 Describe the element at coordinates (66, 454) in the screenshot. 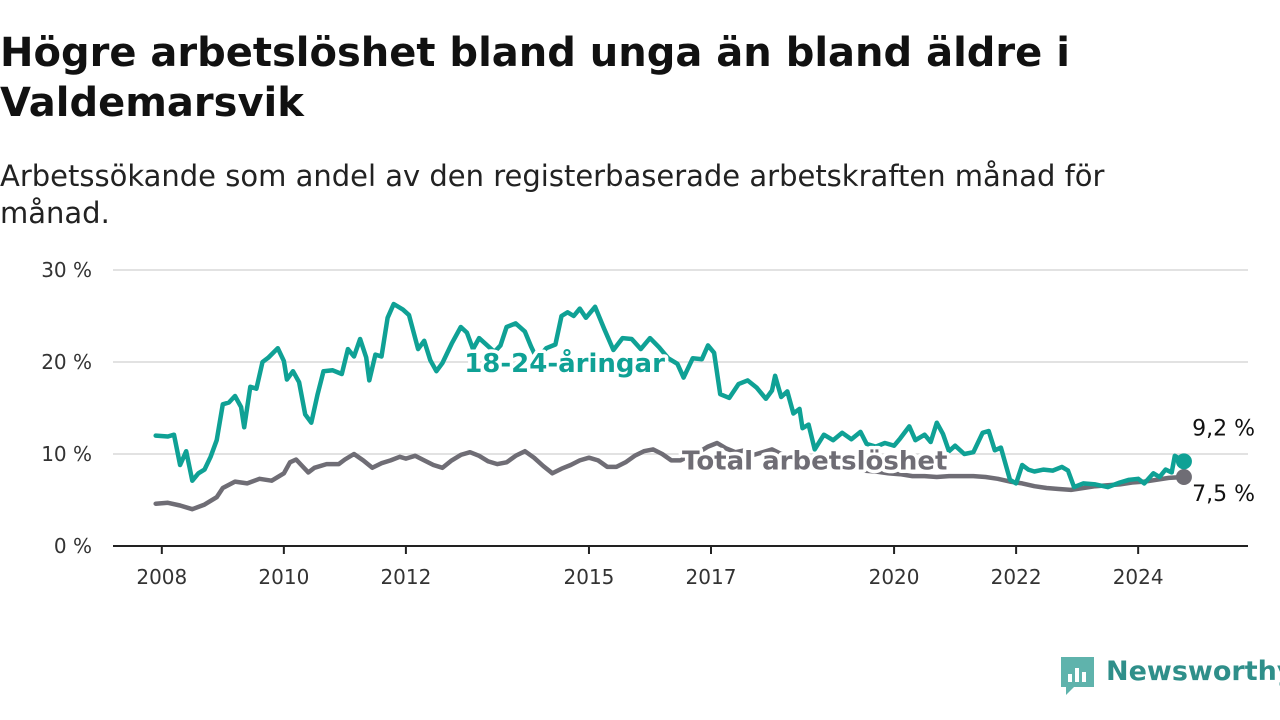

I see `y-tick-label: 10 %` at that location.